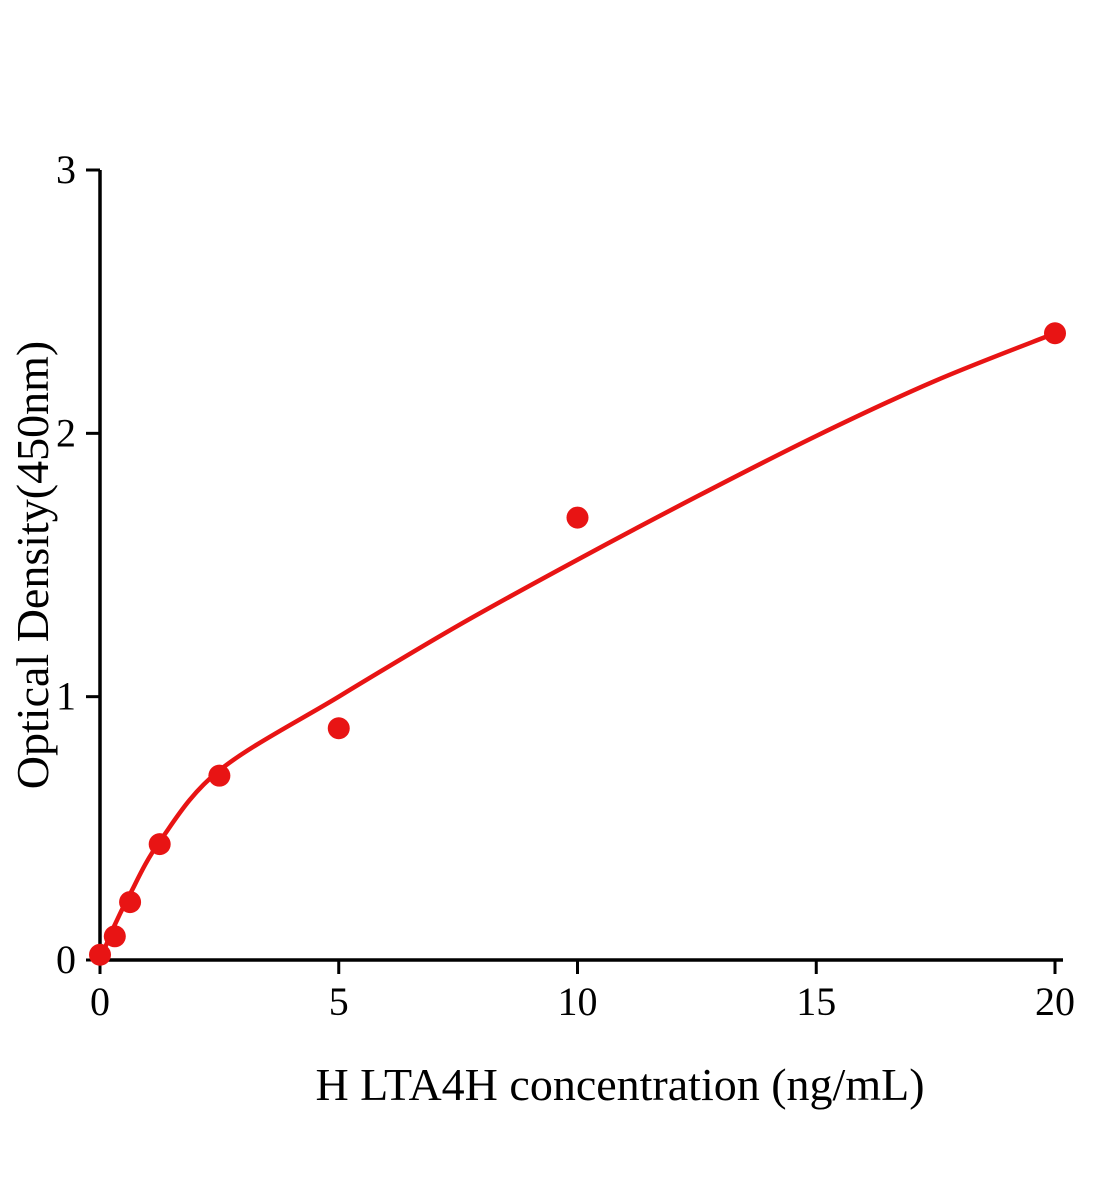 Image resolution: width=1104 pixels, height=1200 pixels. I want to click on x-tick-label: 5, so click(339, 1001).